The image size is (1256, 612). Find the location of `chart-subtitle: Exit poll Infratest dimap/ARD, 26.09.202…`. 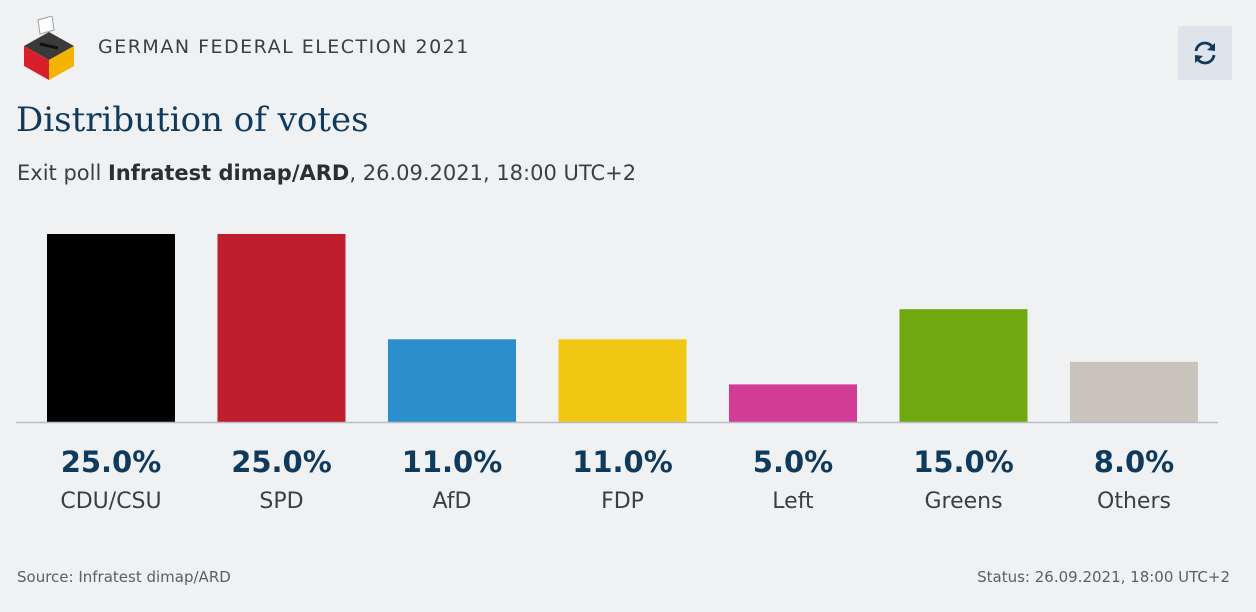

chart-subtitle: Exit poll Infratest dimap/ARD, 26.09.202… is located at coordinates (326, 173).